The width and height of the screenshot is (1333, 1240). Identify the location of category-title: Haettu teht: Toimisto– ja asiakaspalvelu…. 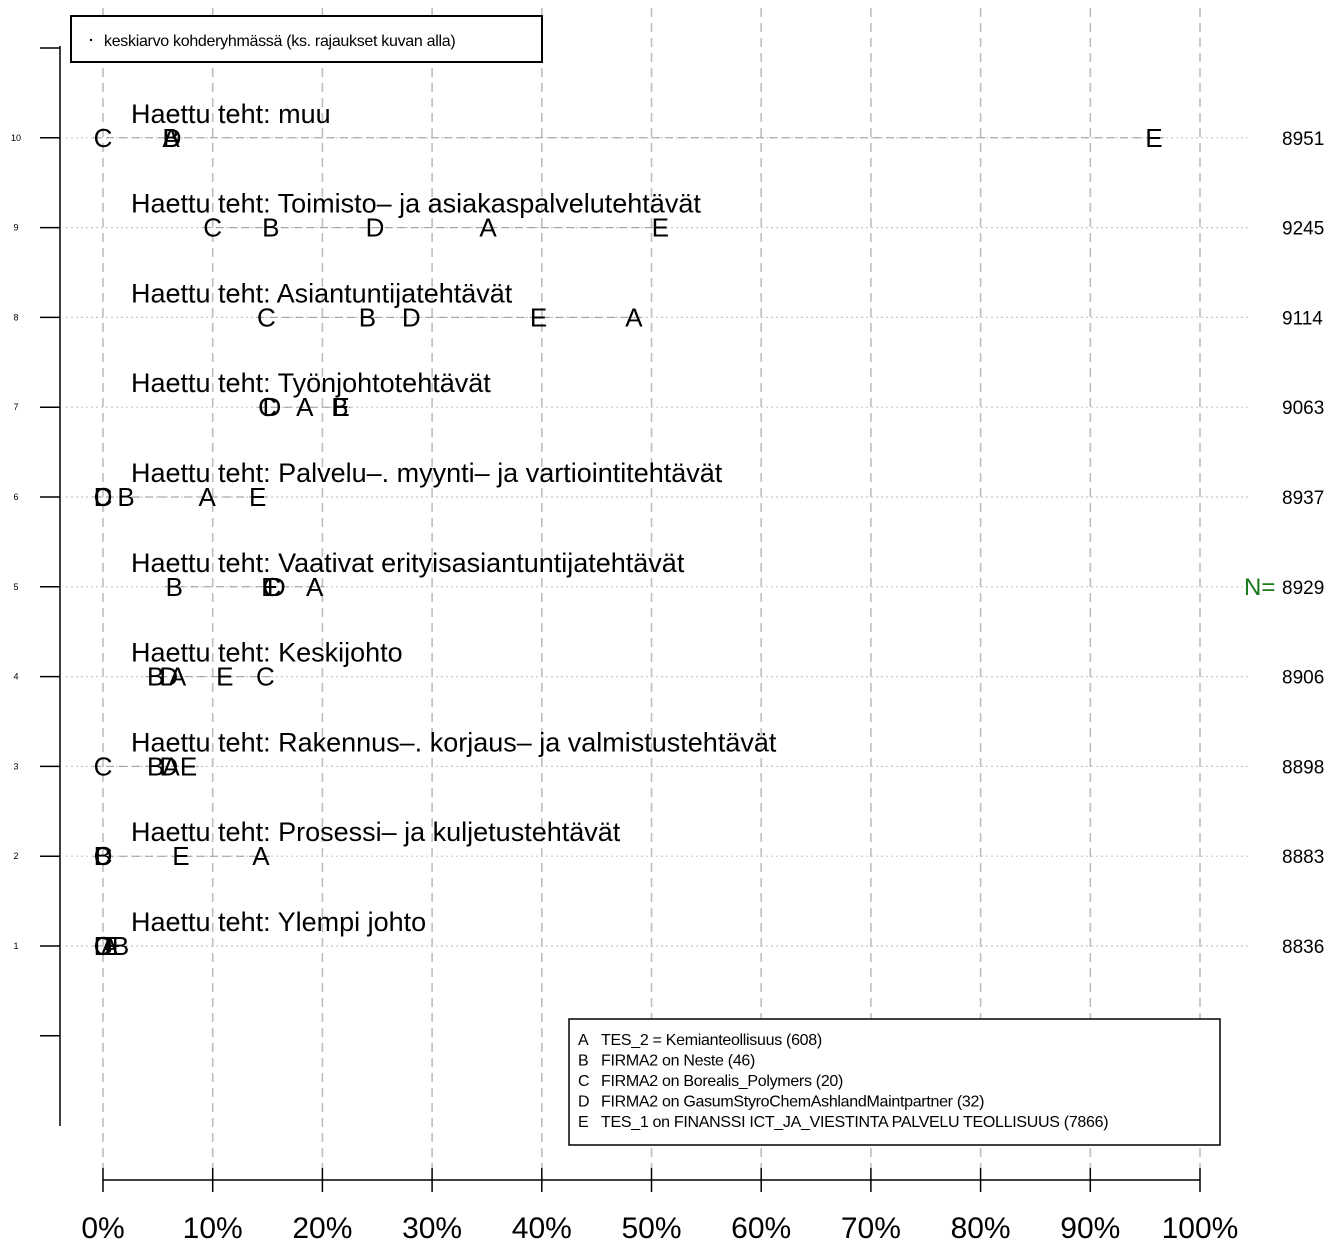
(416, 204).